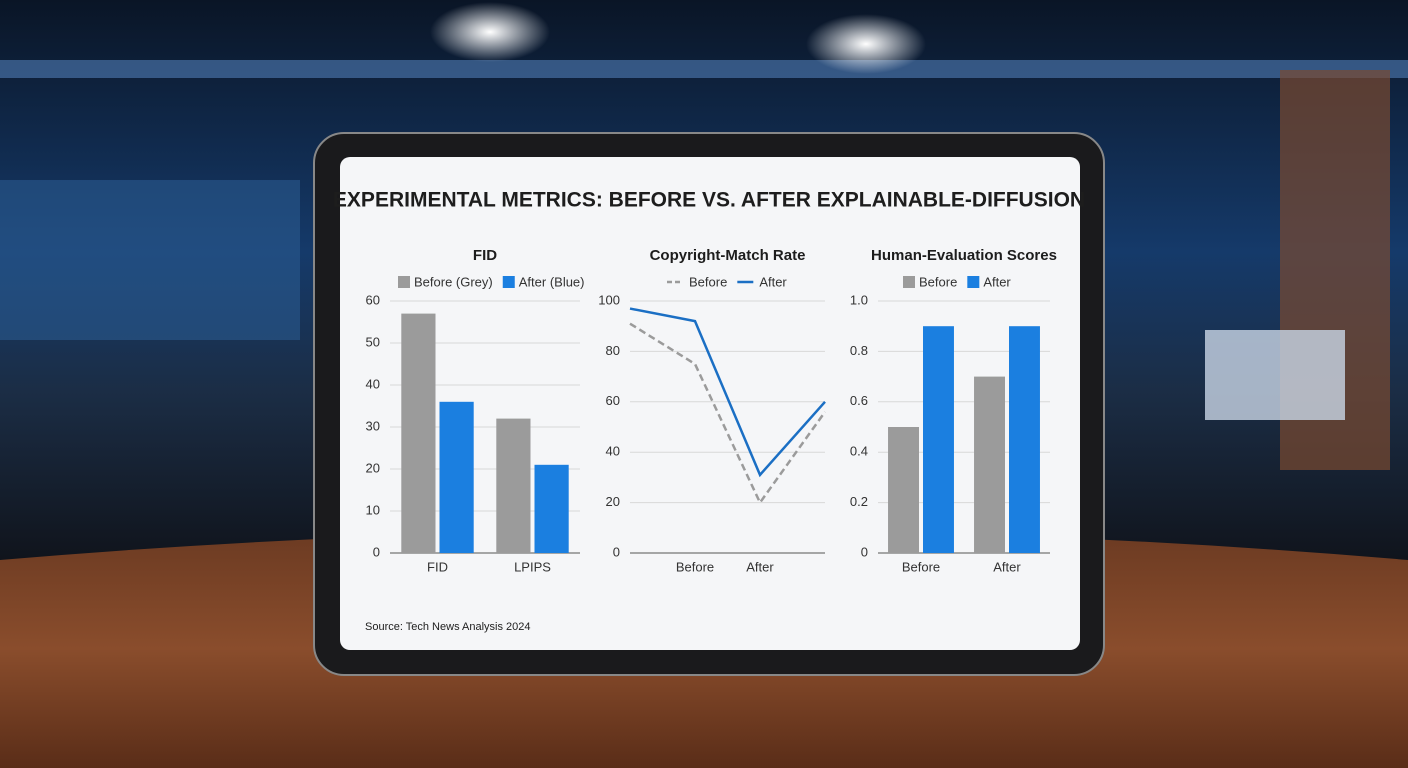  Describe the element at coordinates (609, 299) in the screenshot. I see `y-tick-label: 100` at that location.